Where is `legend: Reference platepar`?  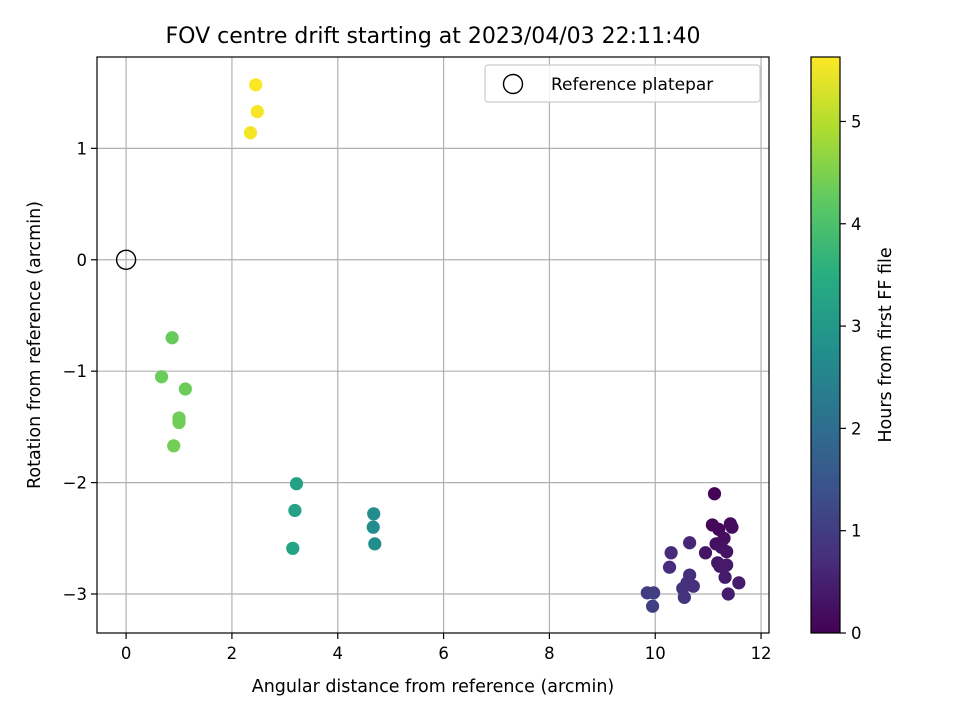
legend: Reference platepar is located at coordinates (622, 83).